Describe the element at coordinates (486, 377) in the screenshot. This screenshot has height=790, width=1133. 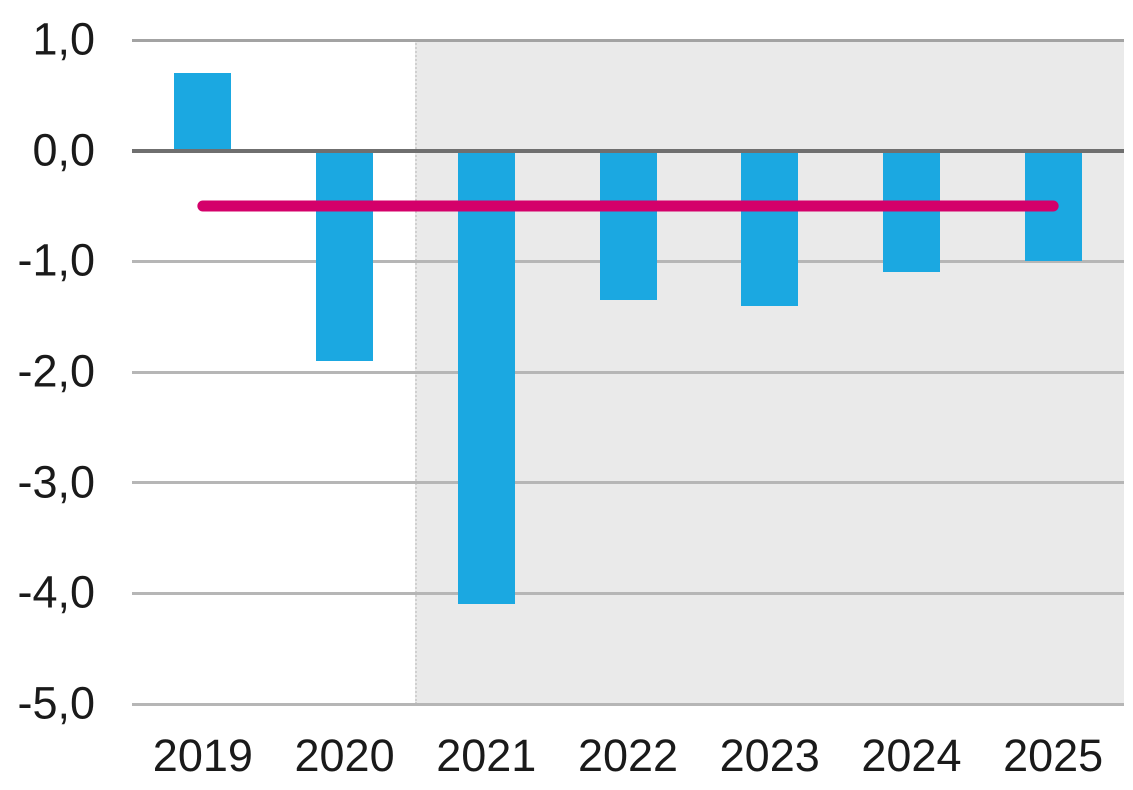
I see `bar-2021` at that location.